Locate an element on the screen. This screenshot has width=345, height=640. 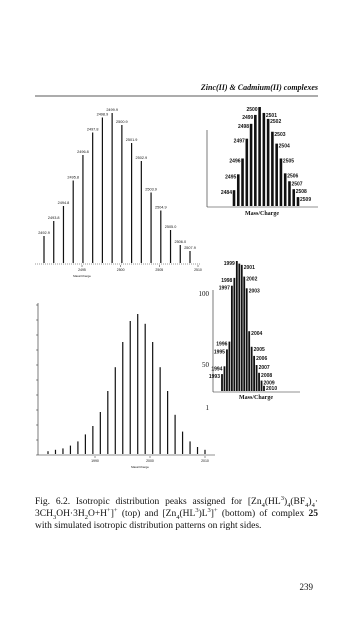
peak-label: 1997 is located at coordinates (224, 289).